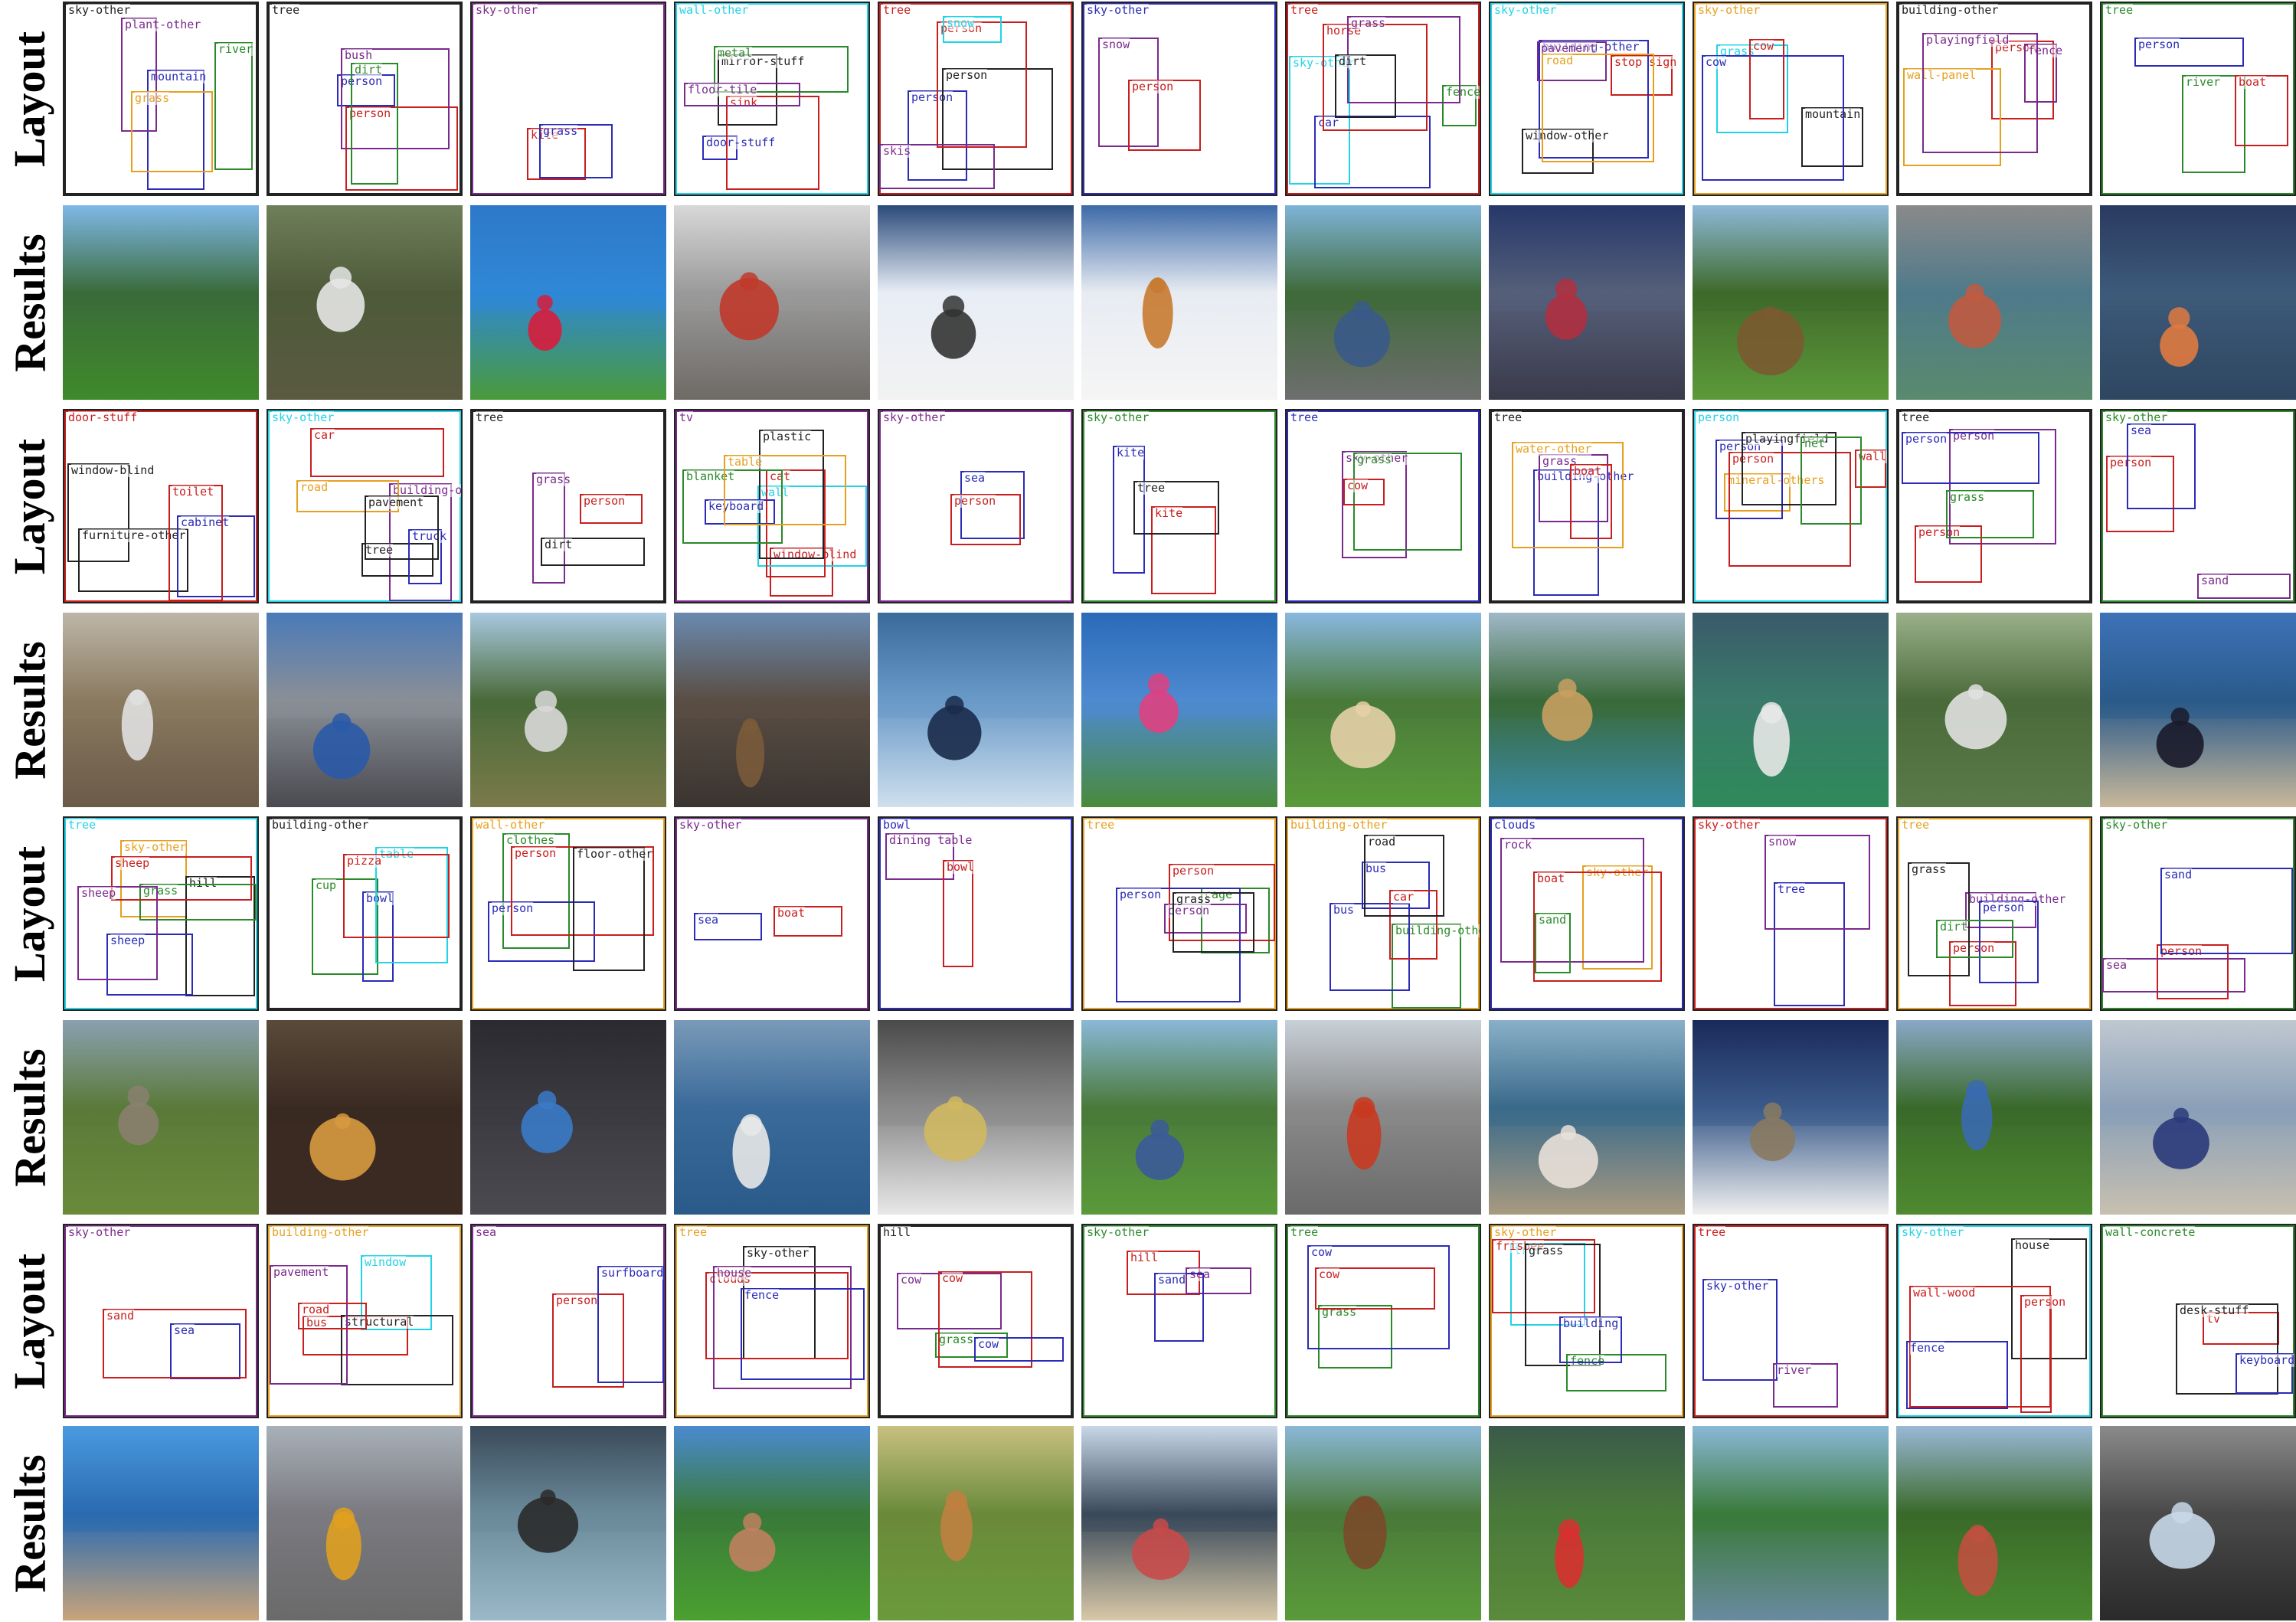 The image size is (2296, 1622). I want to click on layout-cell: sky-other sea person, so click(976, 506).